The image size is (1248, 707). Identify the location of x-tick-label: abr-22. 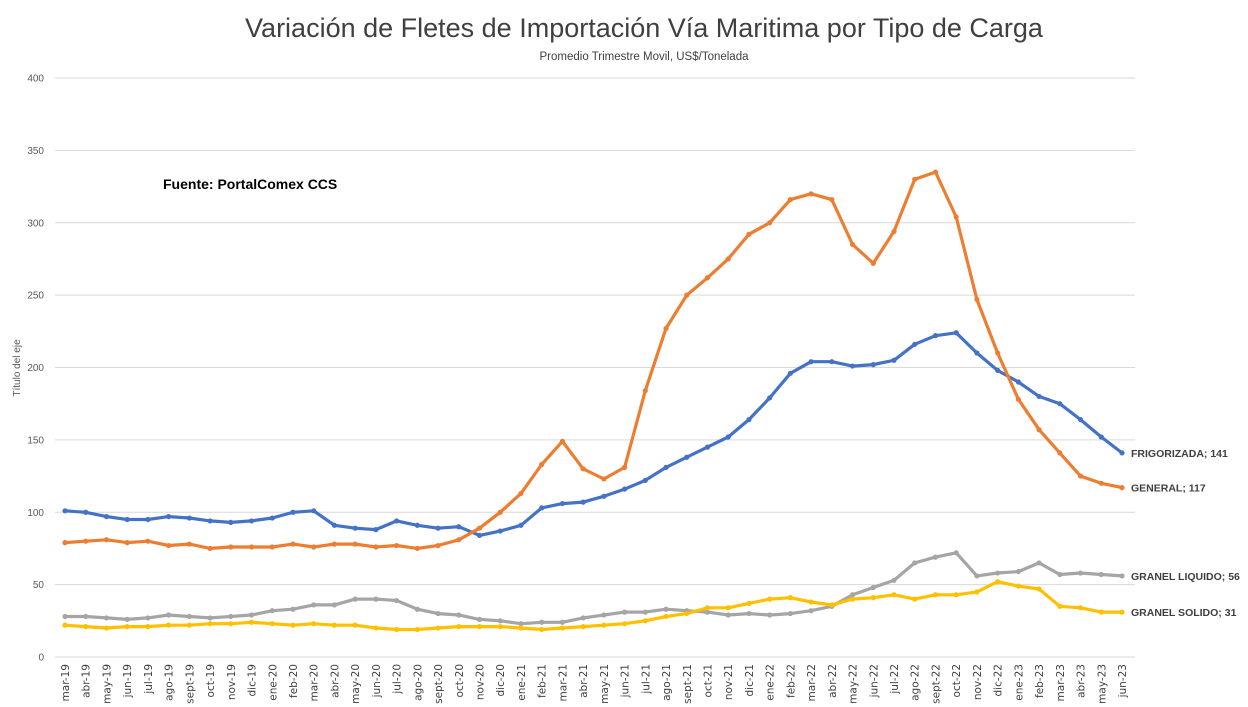
(833, 681).